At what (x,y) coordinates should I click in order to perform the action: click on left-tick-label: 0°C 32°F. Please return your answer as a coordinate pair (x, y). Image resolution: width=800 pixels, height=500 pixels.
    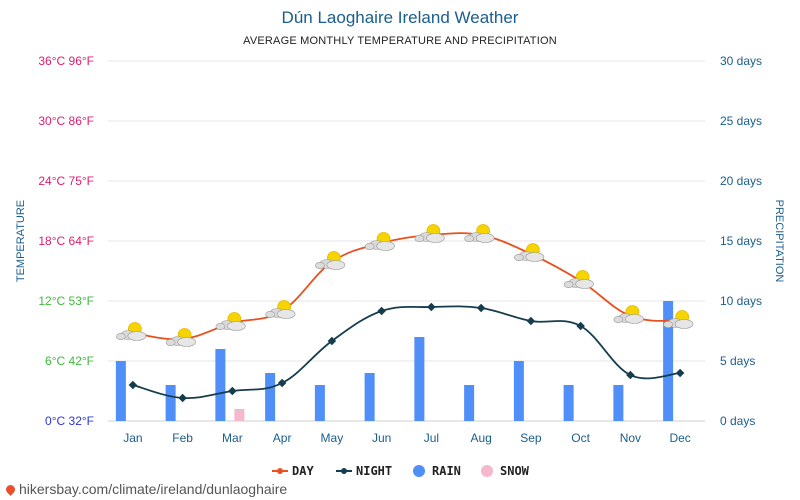
    Looking at the image, I should click on (69, 421).